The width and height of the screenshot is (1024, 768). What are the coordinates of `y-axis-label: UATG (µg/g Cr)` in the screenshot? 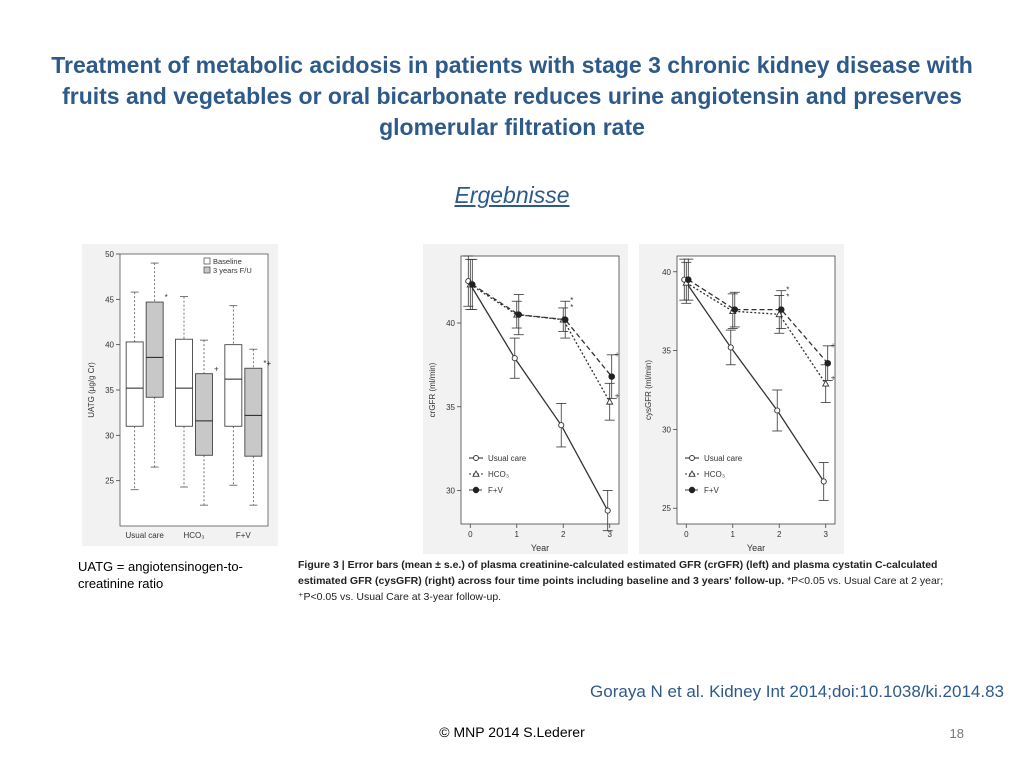 It's located at (91, 390).